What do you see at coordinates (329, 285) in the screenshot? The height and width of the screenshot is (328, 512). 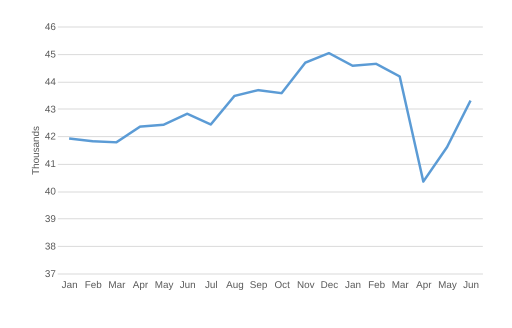 I see `x-tick-label: Dec` at bounding box center [329, 285].